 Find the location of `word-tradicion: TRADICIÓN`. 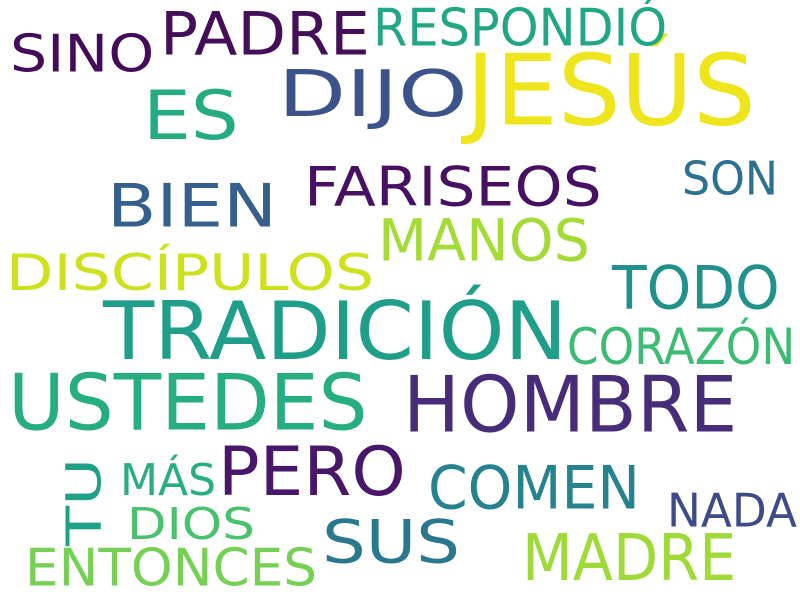

word-tradicion: TRADICIÓN is located at coordinates (335, 331).